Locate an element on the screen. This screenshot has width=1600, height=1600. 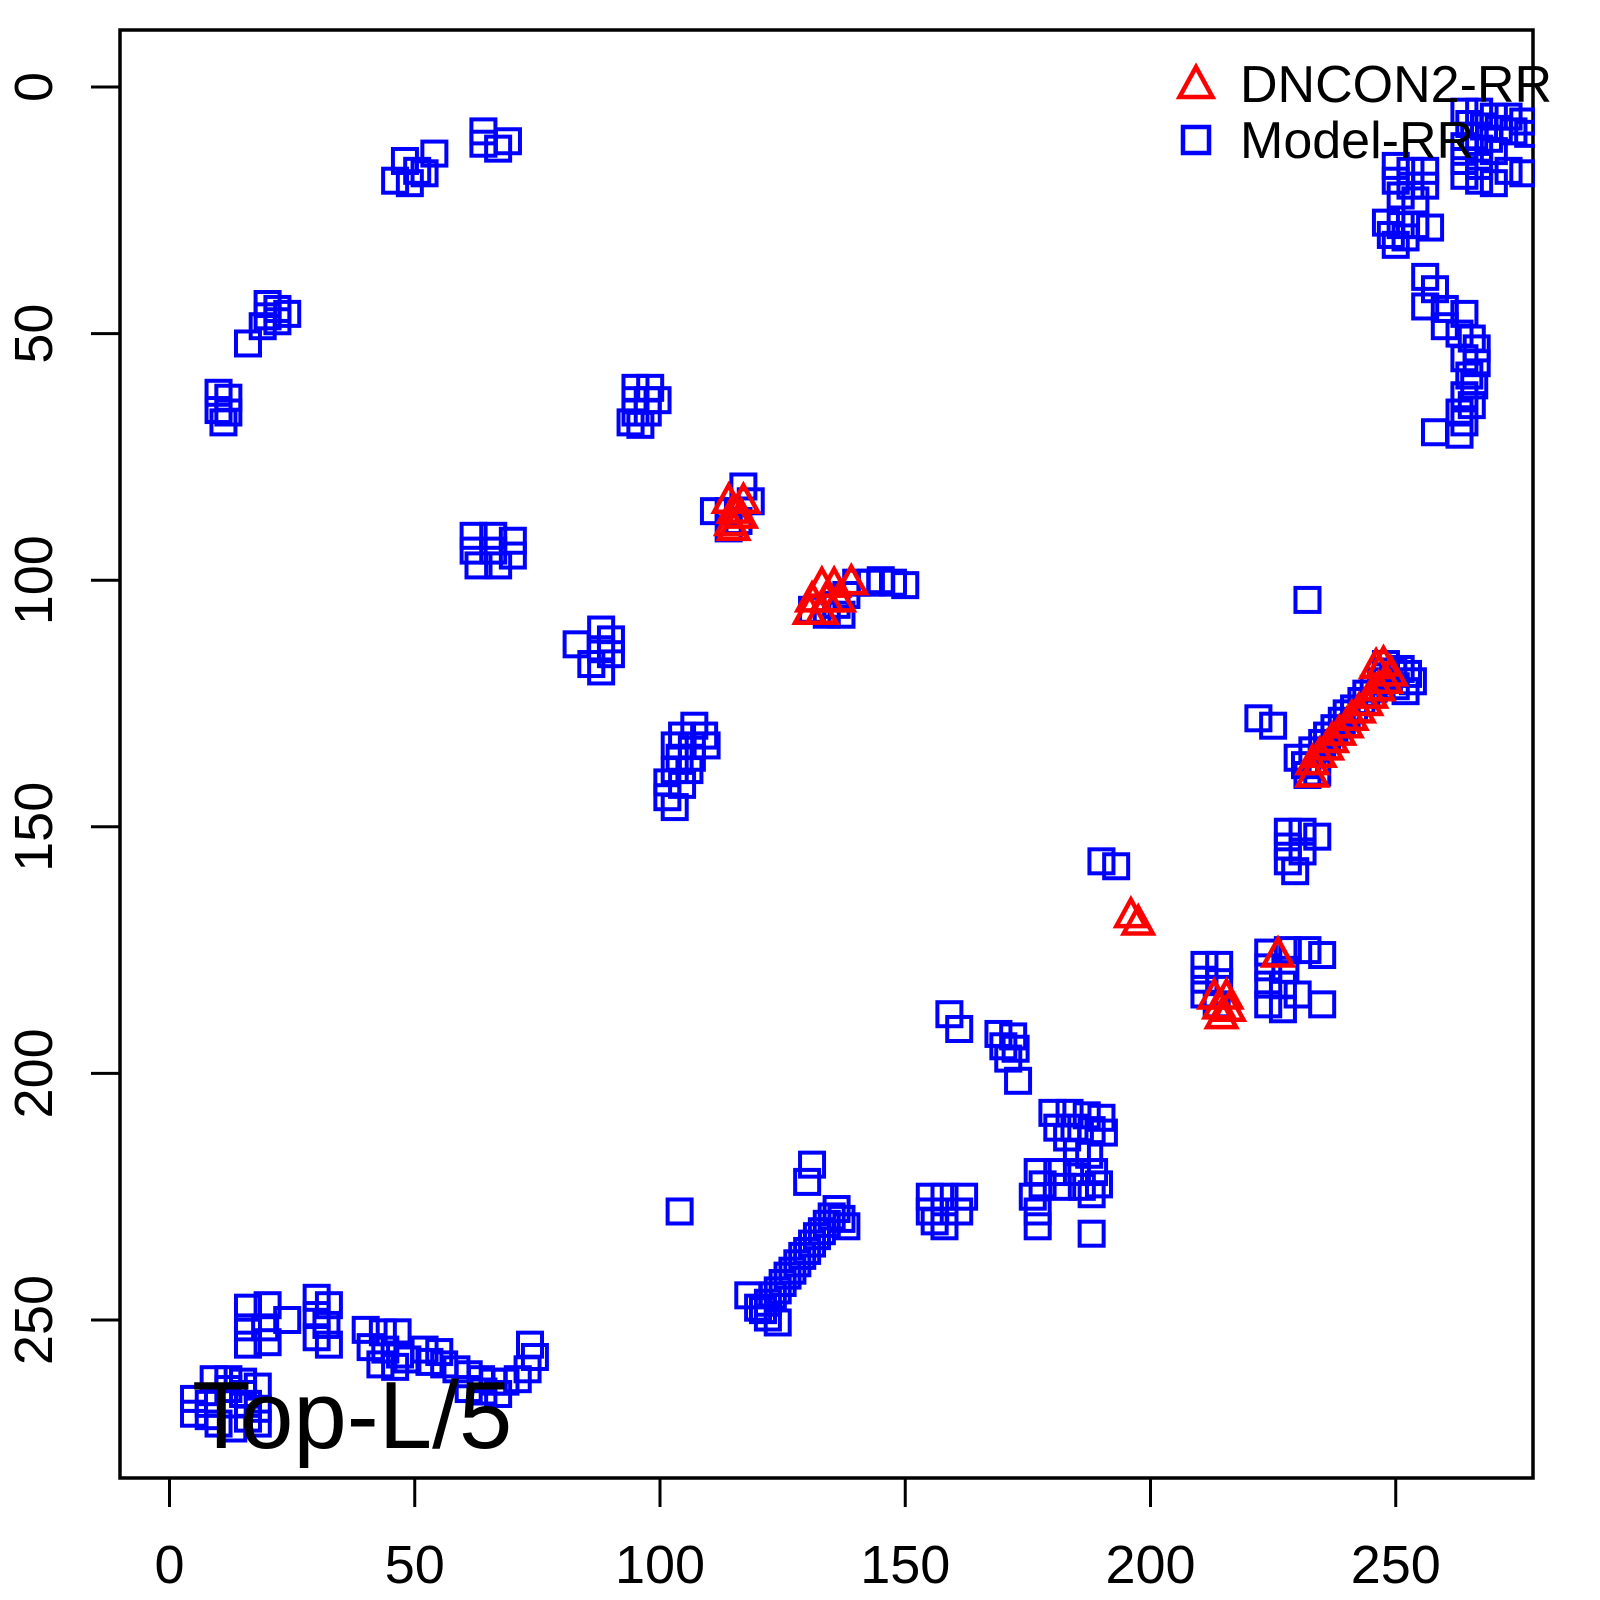
x-tick-label: 100 is located at coordinates (660, 1565).